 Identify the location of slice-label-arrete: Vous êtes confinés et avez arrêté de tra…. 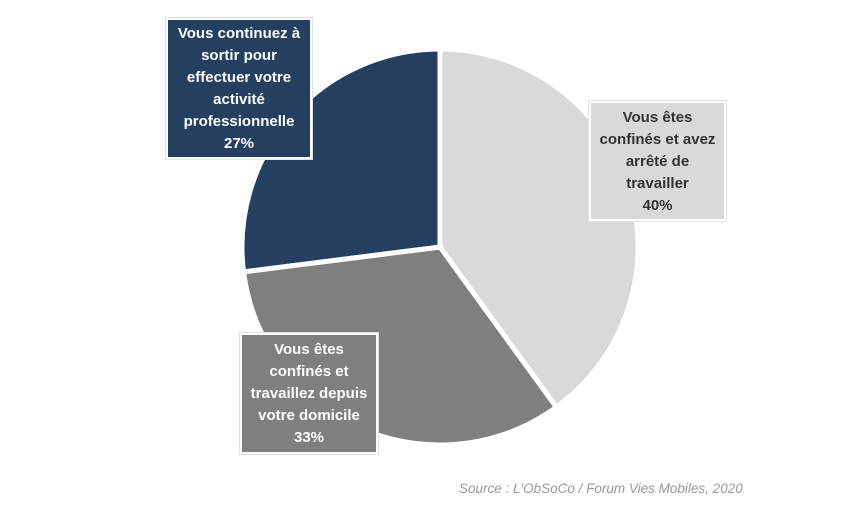
(657, 161).